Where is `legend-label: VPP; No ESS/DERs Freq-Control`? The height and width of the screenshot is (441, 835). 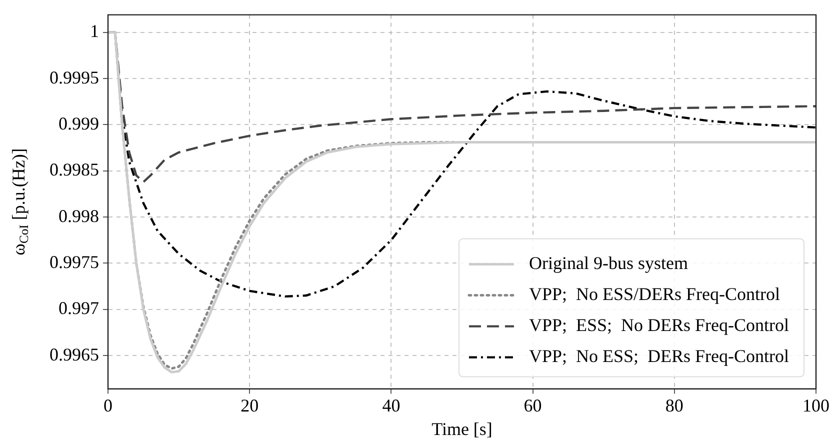 legend-label: VPP; No ESS/DERs Freq-Control is located at coordinates (654, 294).